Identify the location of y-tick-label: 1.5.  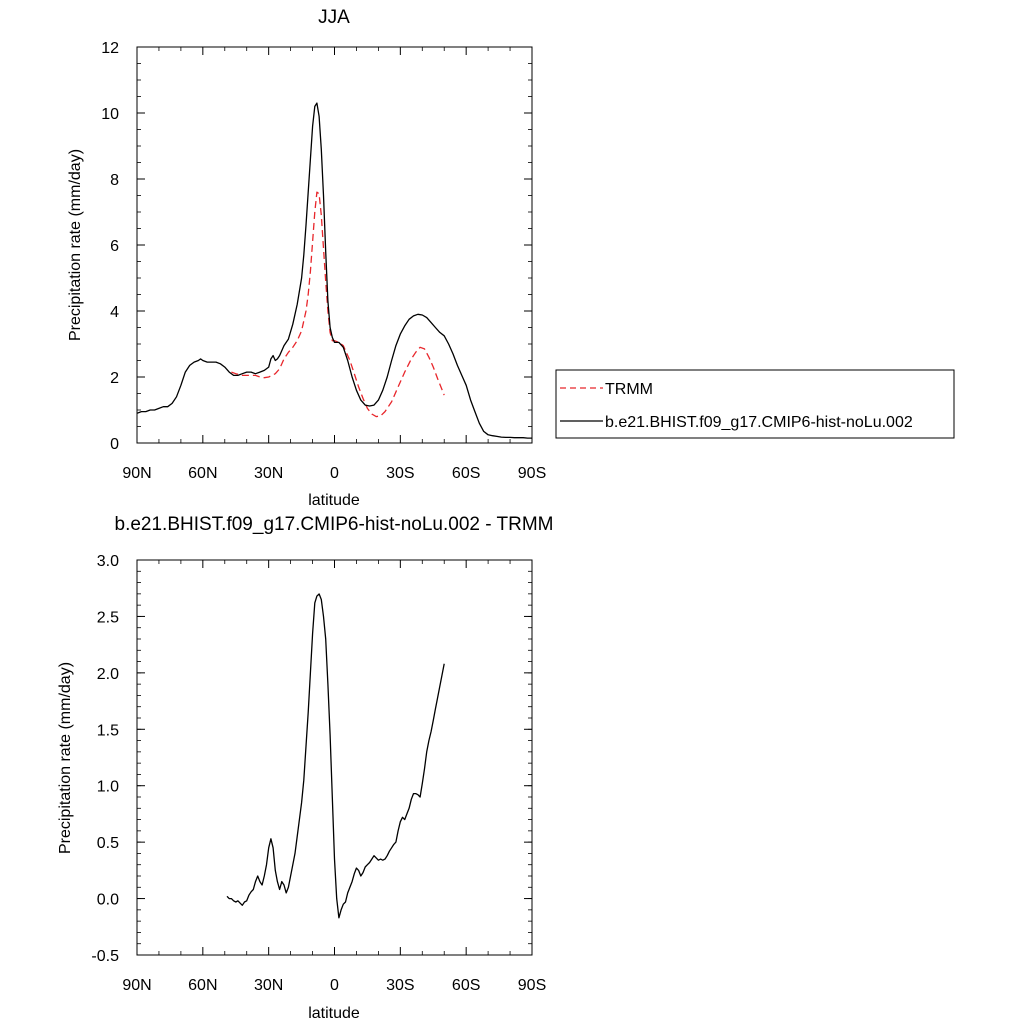
(108, 730).